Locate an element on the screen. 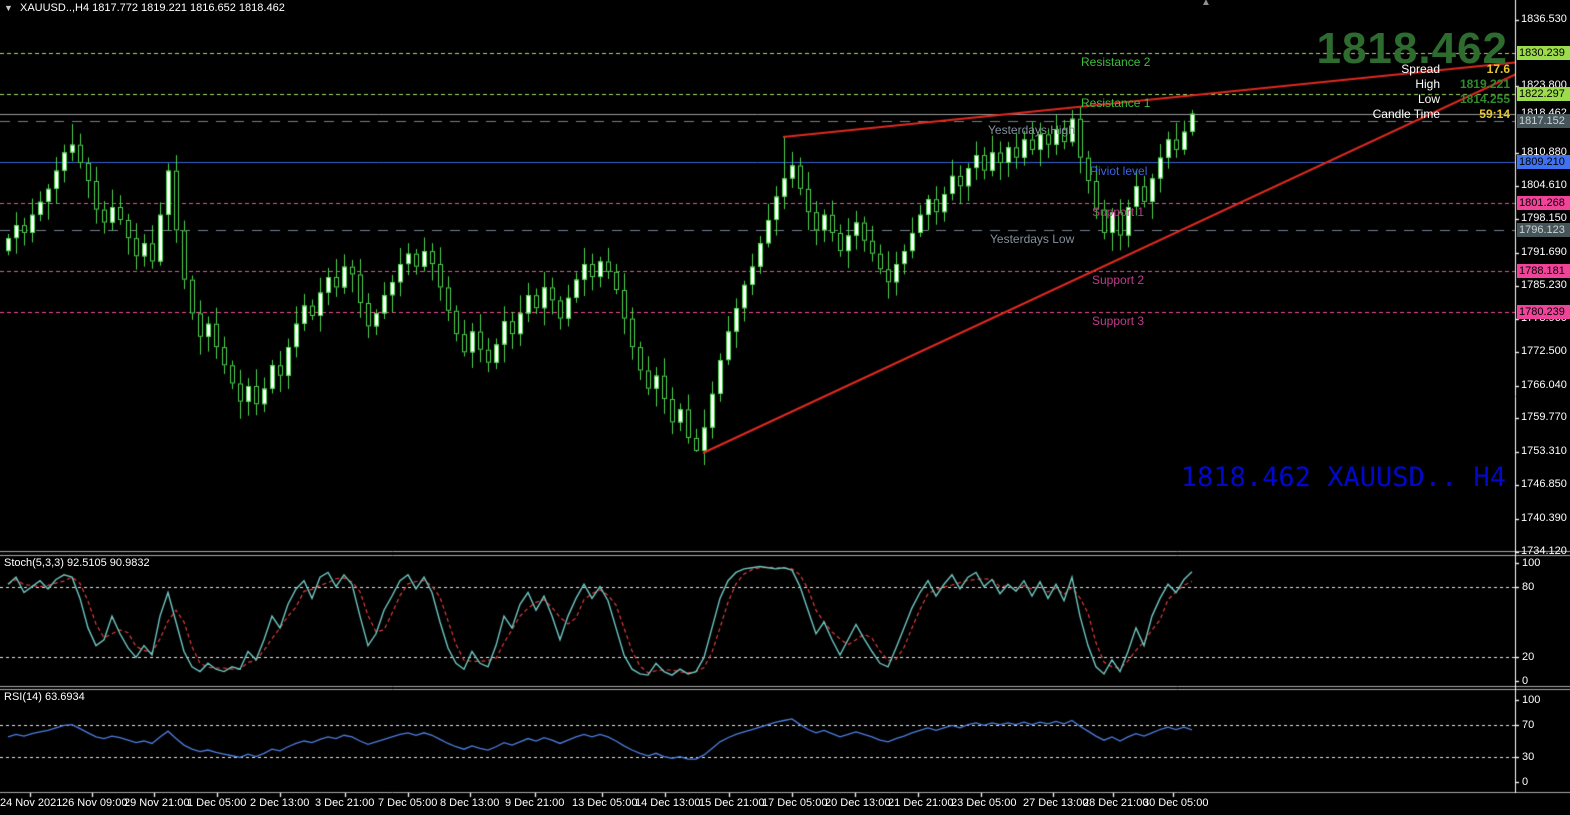 This screenshot has width=1570, height=815. info-value: 1819.221 is located at coordinates (1484, 84).